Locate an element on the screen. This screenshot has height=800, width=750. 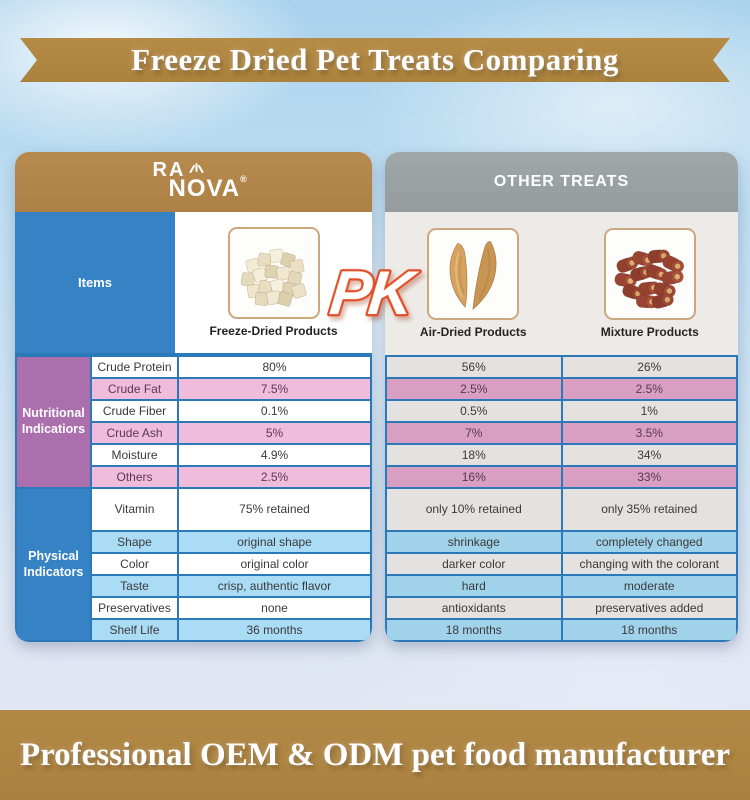
freeze-dried-product: Freeze-Dried Products is located at coordinates (273, 282).